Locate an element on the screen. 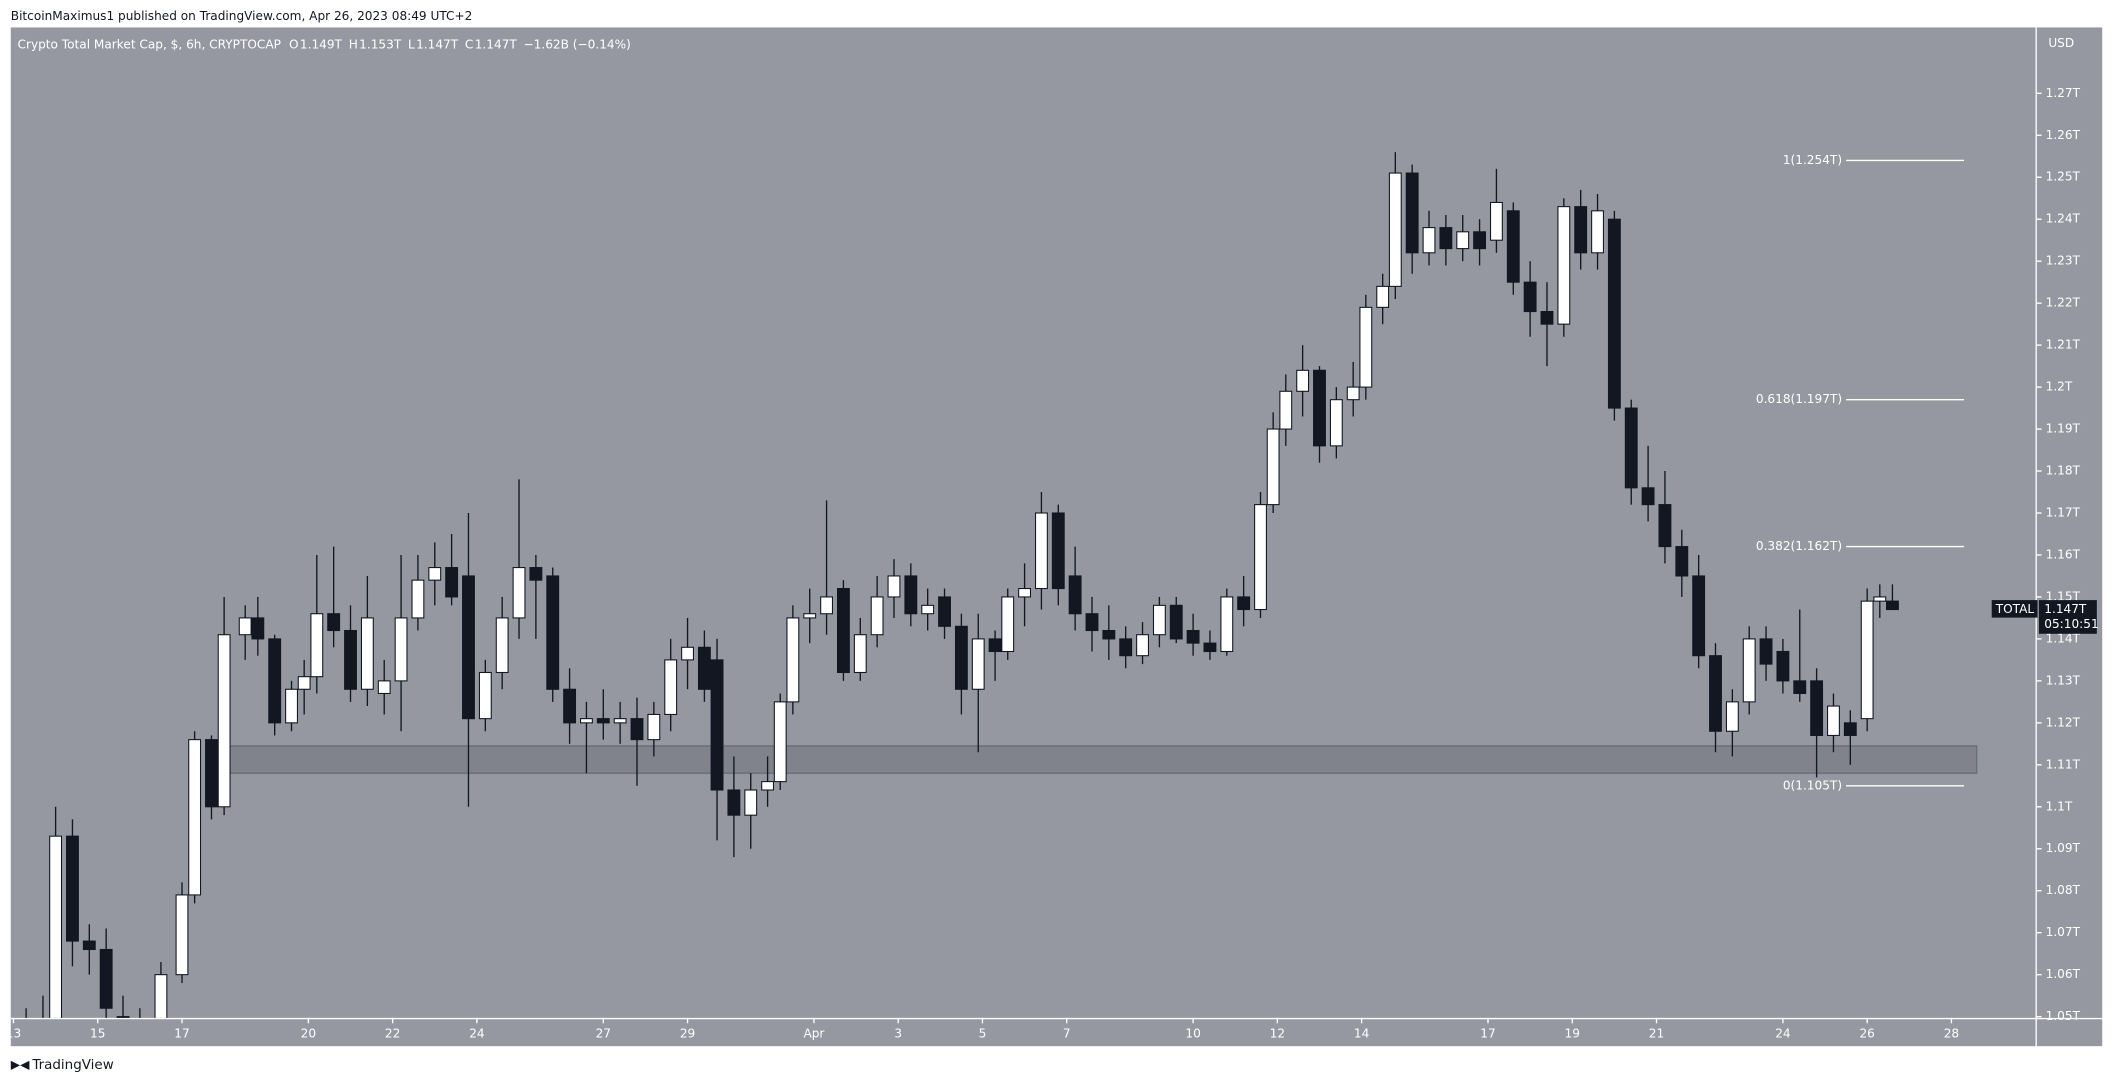  price-tag-label: 1.147T is located at coordinates (2065, 609).